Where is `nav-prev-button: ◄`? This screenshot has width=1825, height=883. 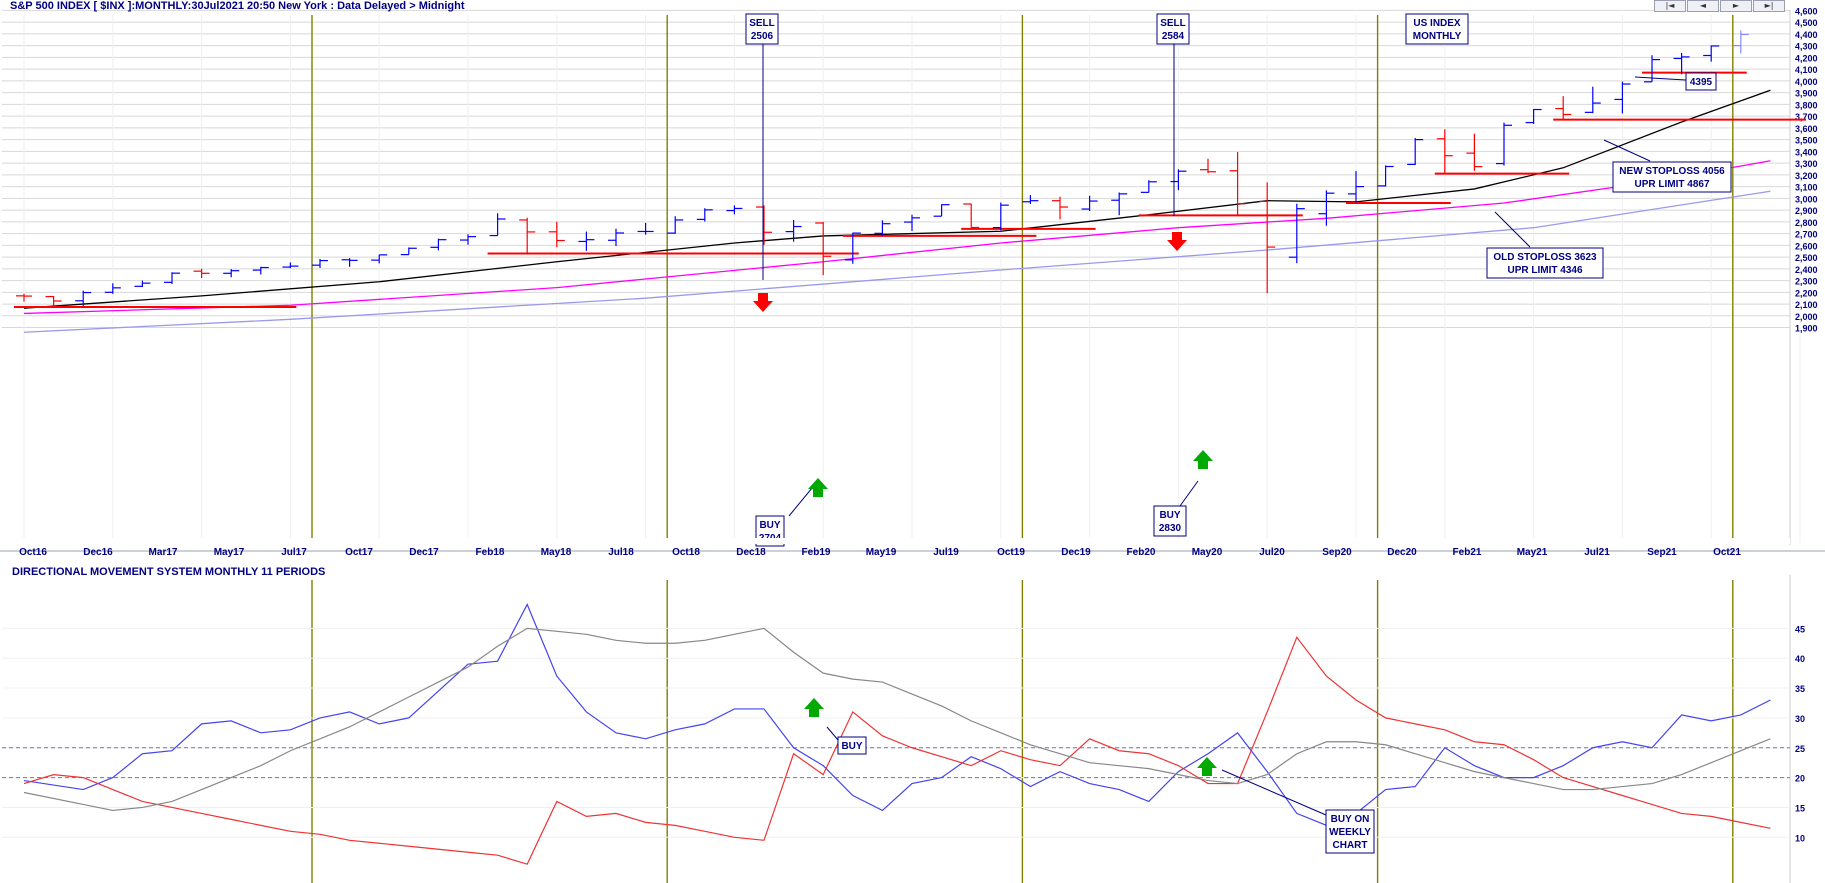 nav-prev-button: ◄ is located at coordinates (1703, 6).